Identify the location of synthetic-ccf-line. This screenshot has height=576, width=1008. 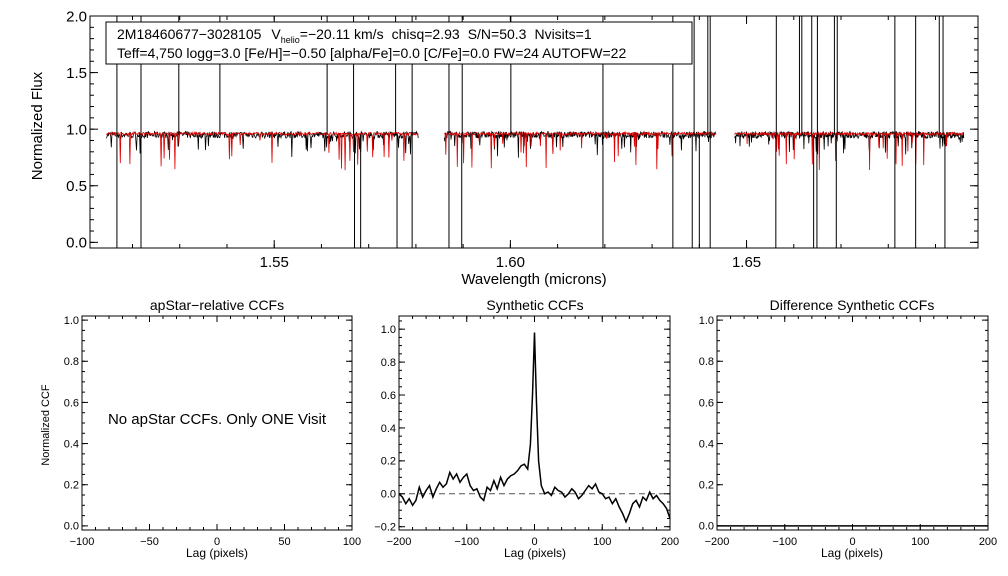
(534, 428).